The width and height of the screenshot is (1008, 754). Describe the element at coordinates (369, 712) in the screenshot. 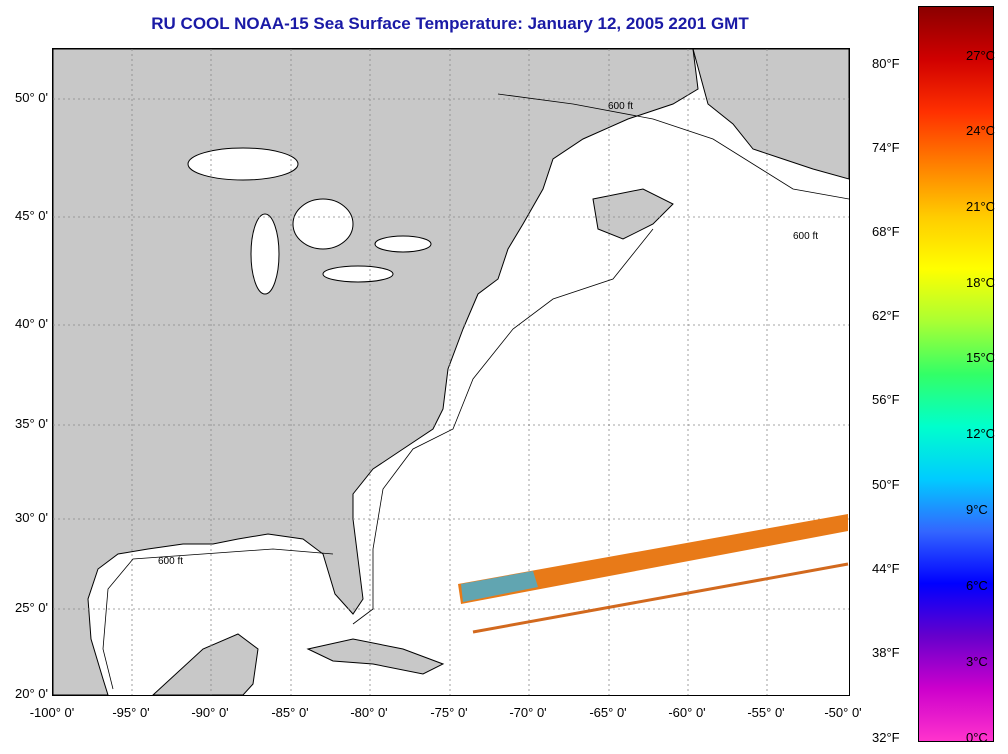

I see `lon-label-80: -80° 0'` at that location.